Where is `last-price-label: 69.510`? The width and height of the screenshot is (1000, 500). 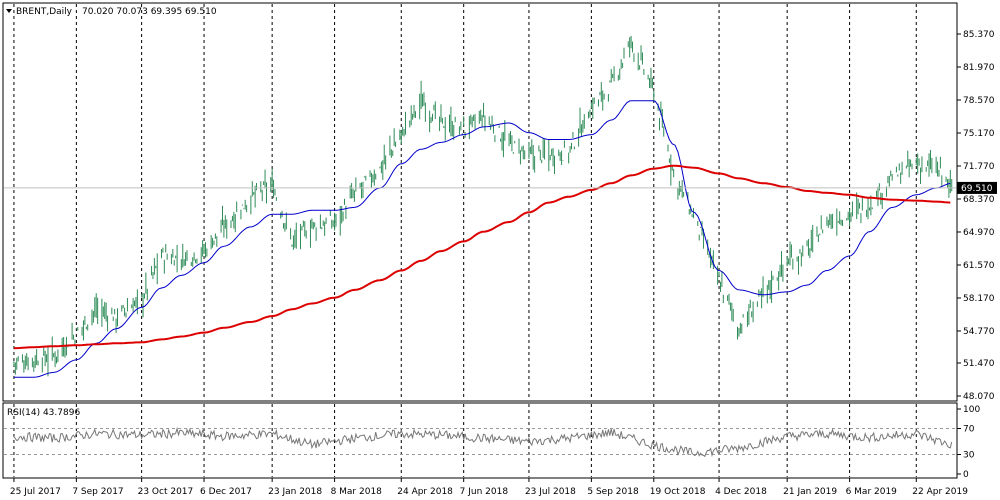
last-price-label: 69.510 is located at coordinates (977, 189).